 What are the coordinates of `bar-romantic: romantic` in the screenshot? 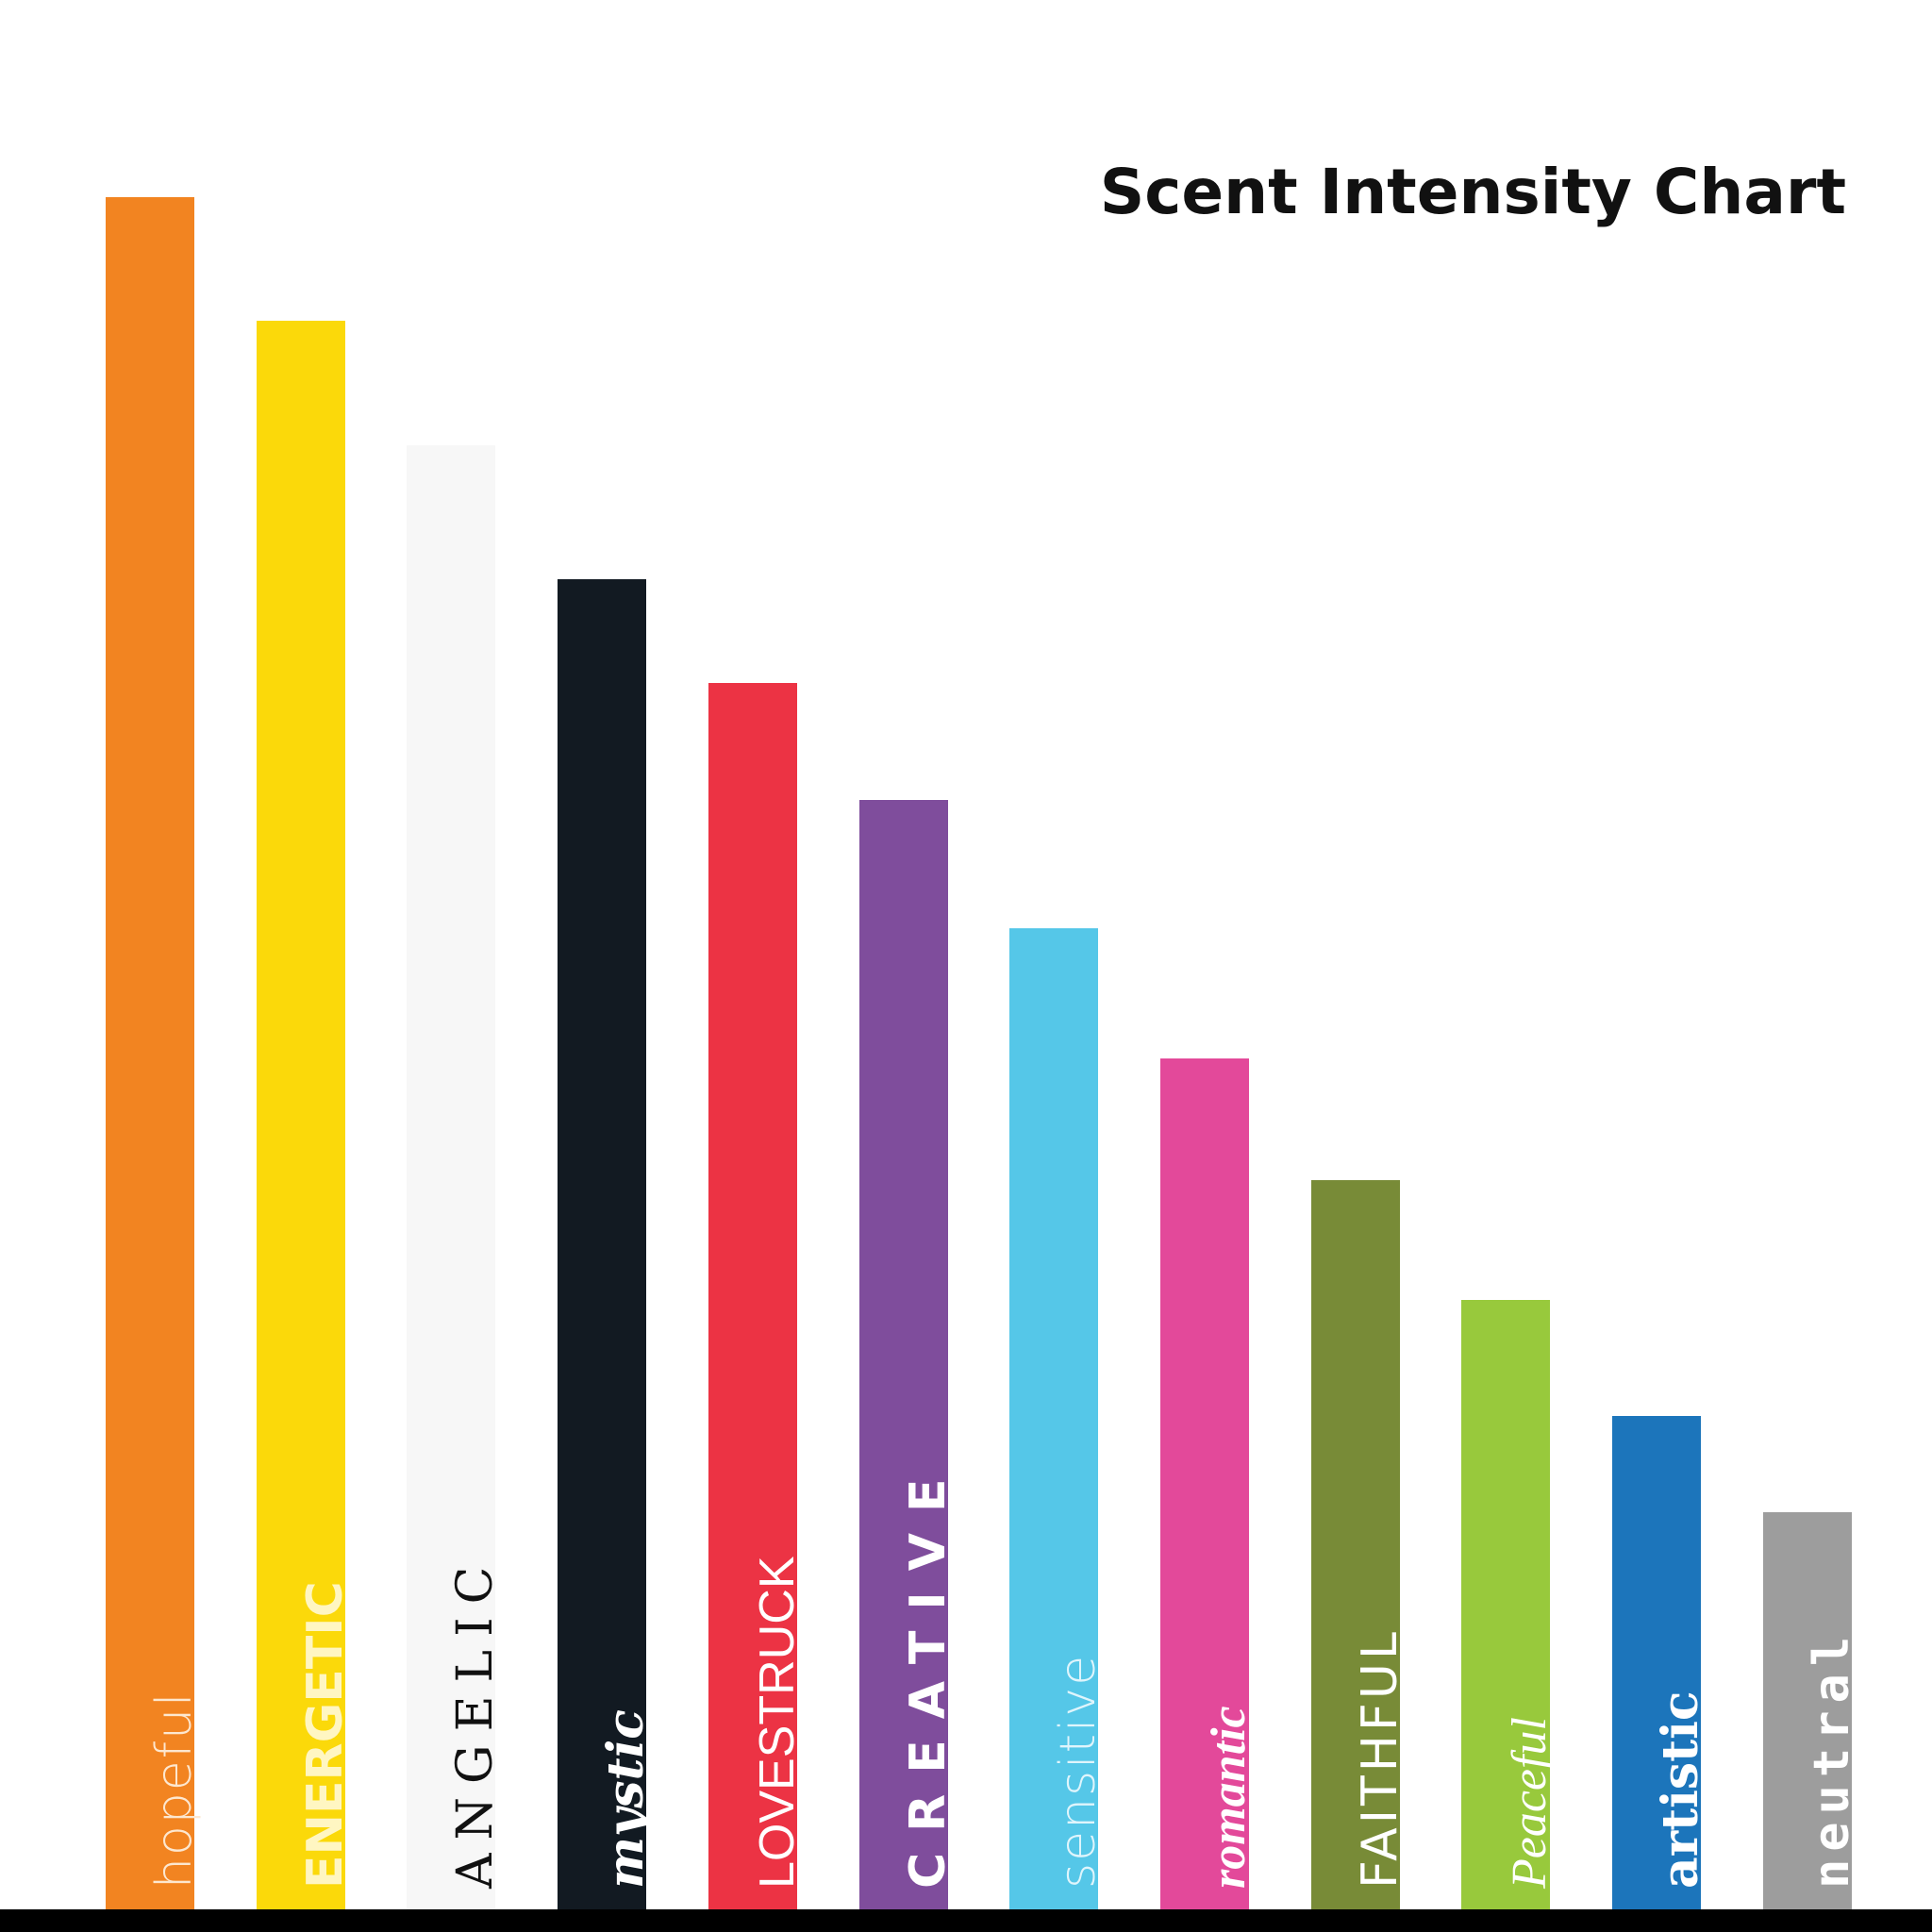 It's located at (1207, 1483).